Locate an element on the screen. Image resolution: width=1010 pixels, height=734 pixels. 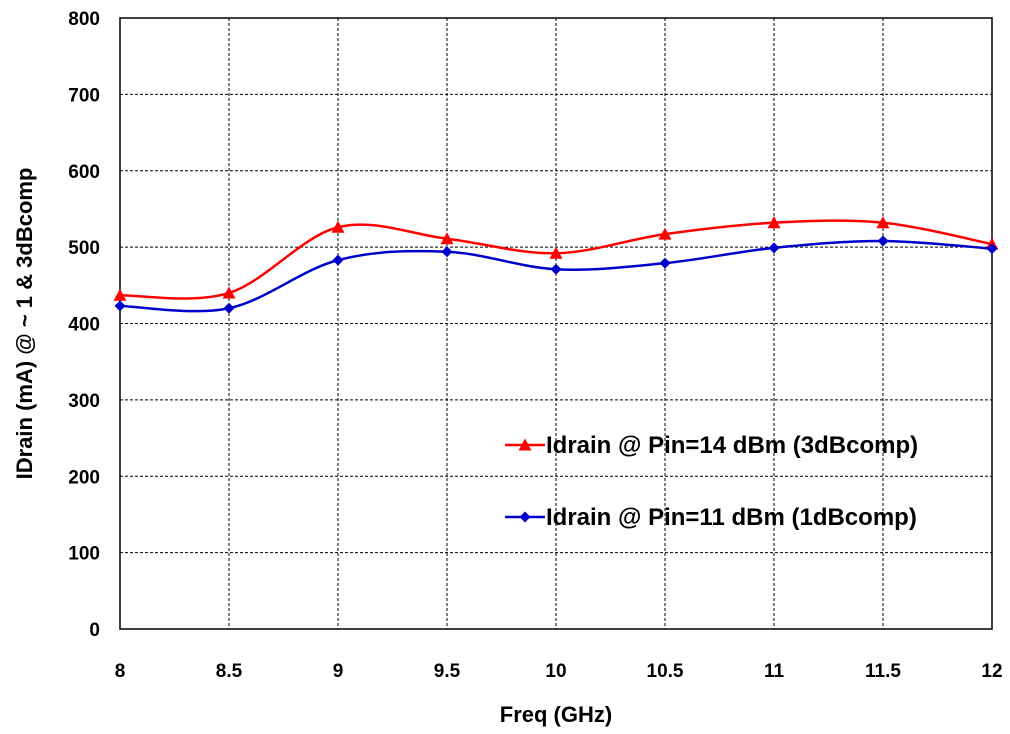
y-tick-label: 500 is located at coordinates (84, 248).